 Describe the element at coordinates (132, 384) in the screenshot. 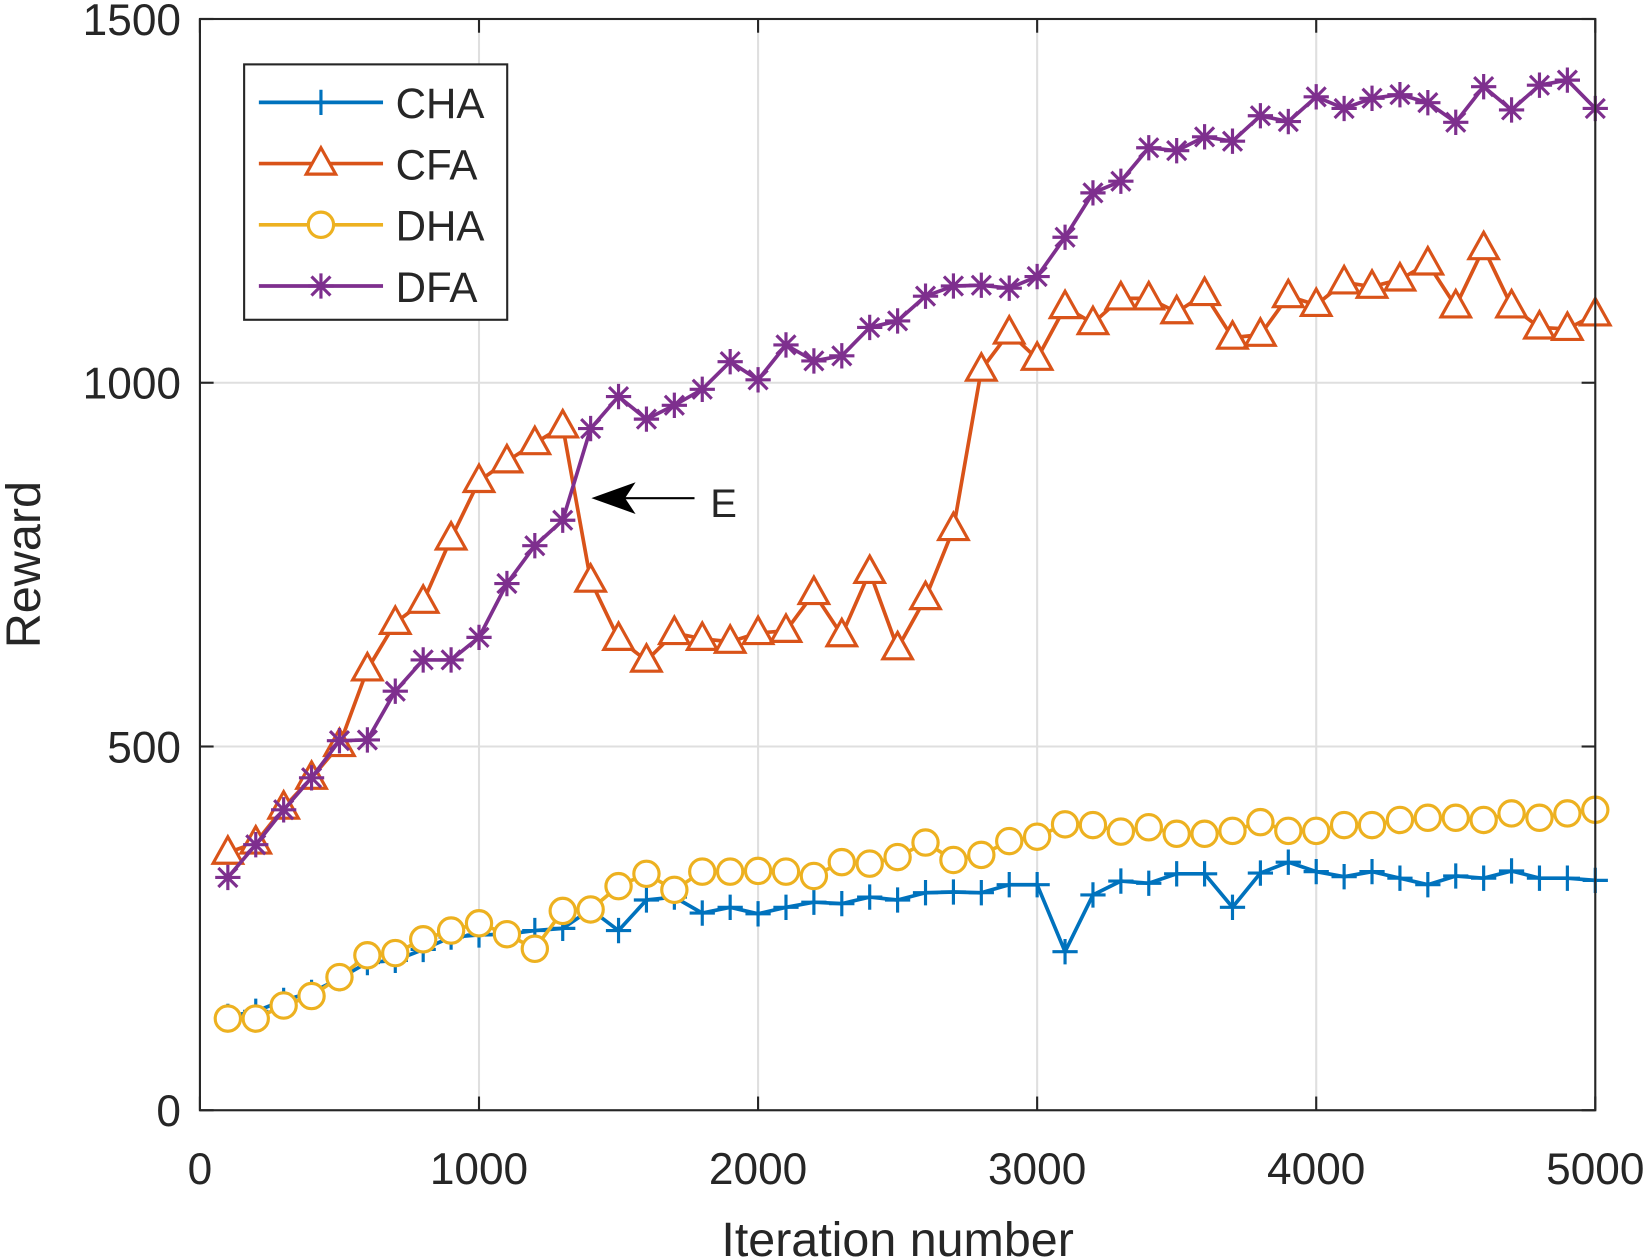

I see `y-tick-label: 1000` at that location.